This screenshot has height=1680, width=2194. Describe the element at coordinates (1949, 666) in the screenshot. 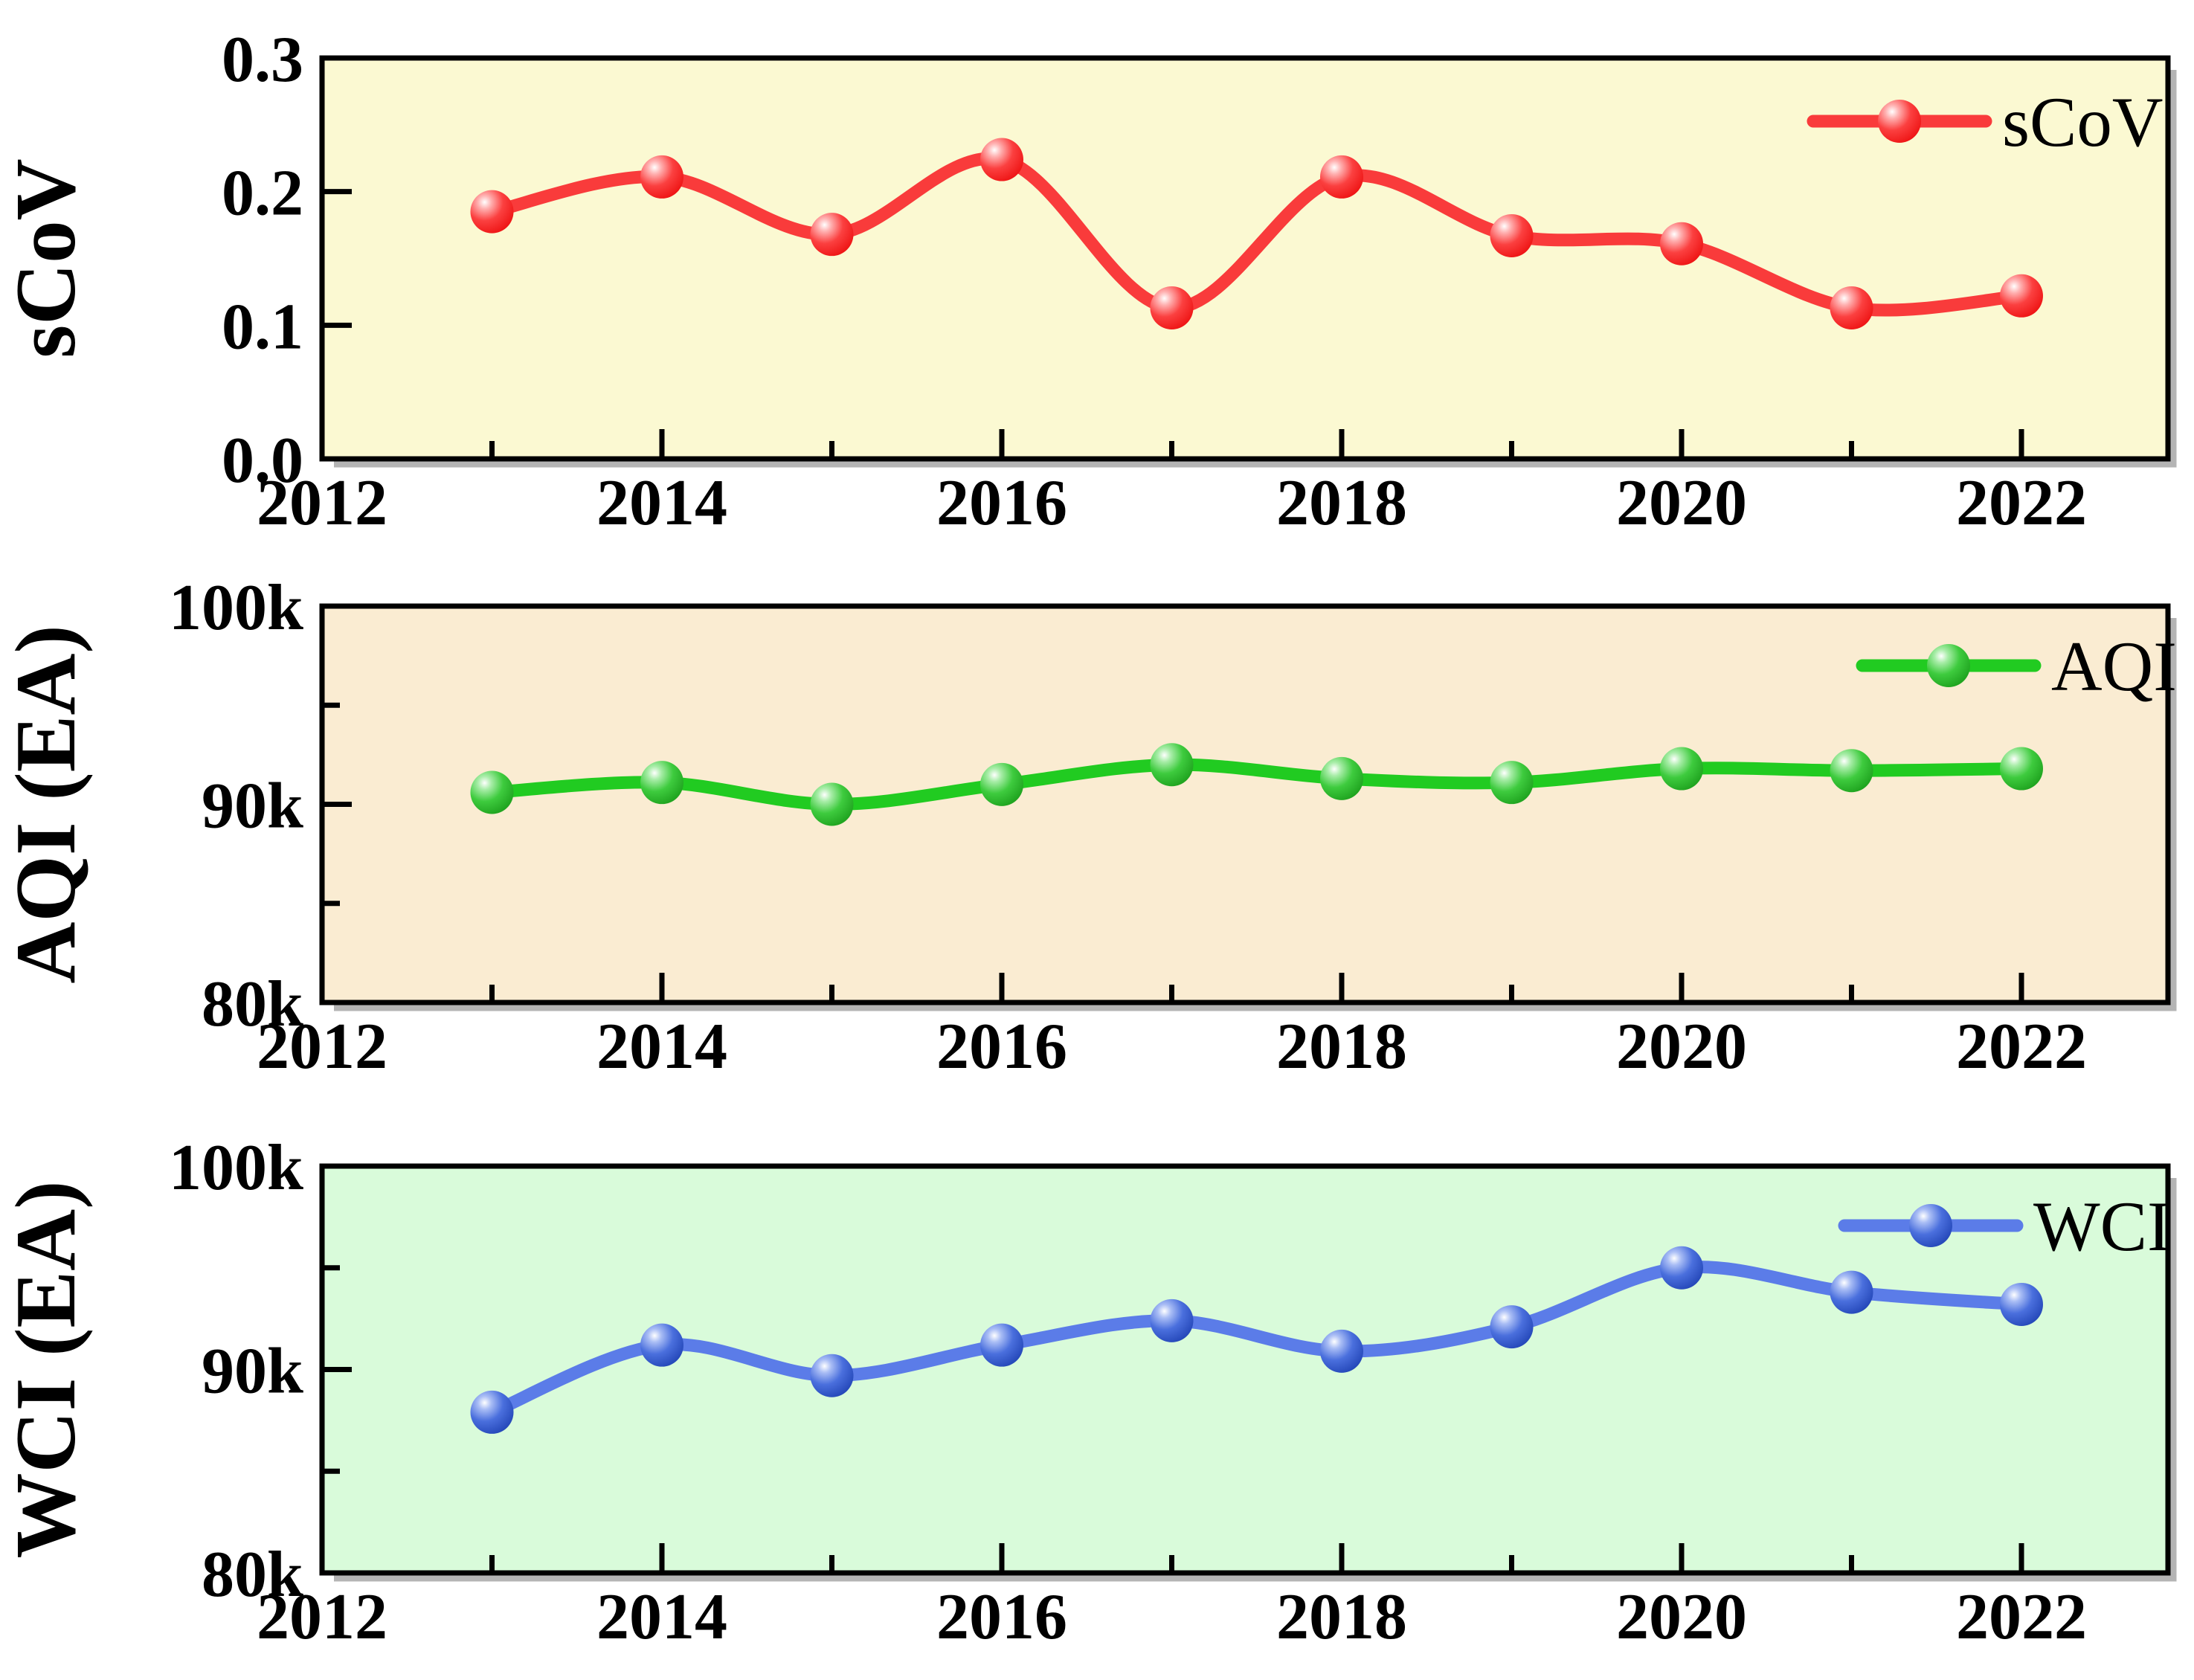

I see `aqi-legend-marker` at that location.